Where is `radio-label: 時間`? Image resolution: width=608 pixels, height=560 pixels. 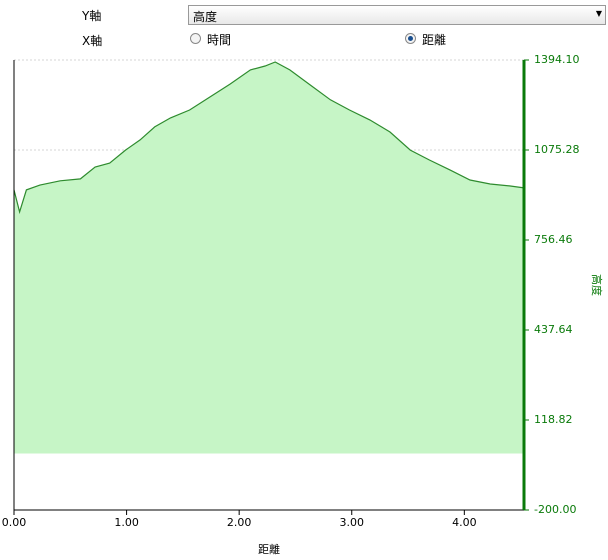 radio-label: 時間 is located at coordinates (219, 40).